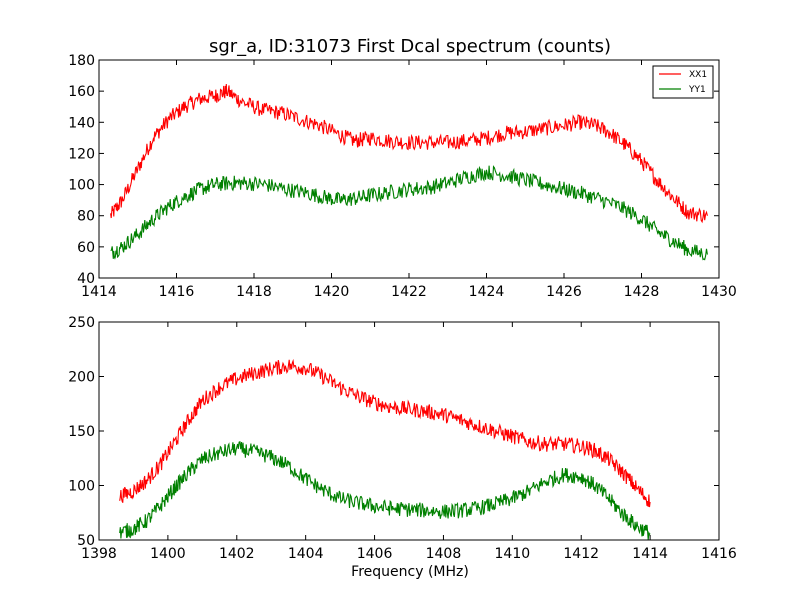  Describe the element at coordinates (81, 154) in the screenshot. I see `y-tick-label: 120` at that location.